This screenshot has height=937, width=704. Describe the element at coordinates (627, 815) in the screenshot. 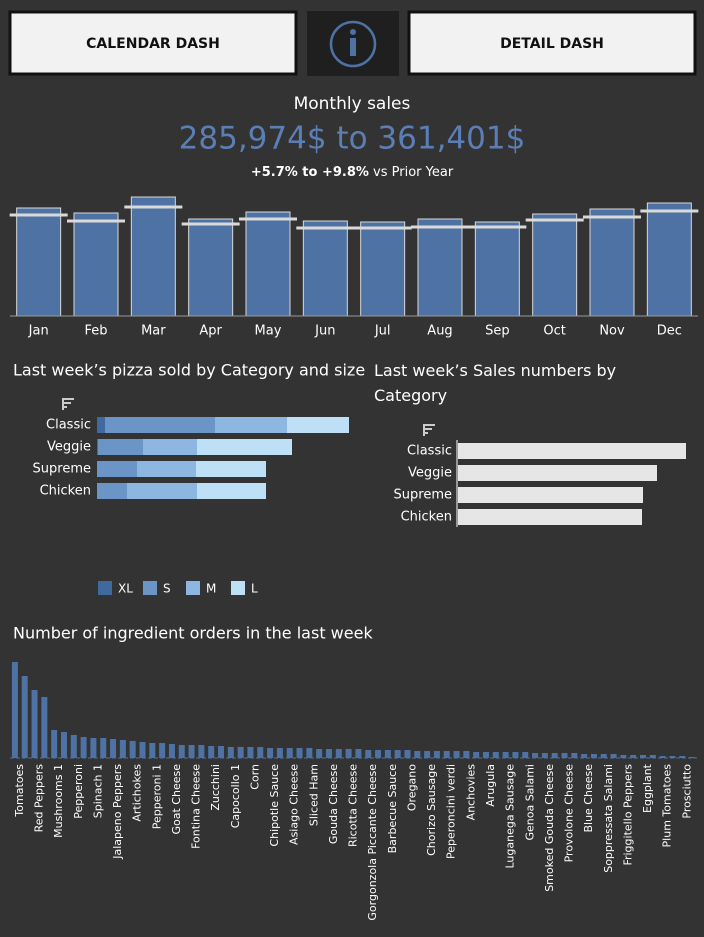

I see `x-tick-label: Friggitello Peppers` at that location.